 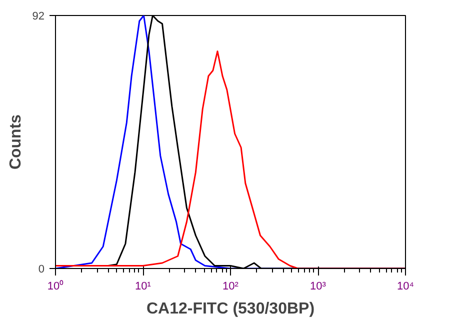 What do you see at coordinates (230, 286) in the screenshot?
I see `x-tick-label: 10²` at bounding box center [230, 286].